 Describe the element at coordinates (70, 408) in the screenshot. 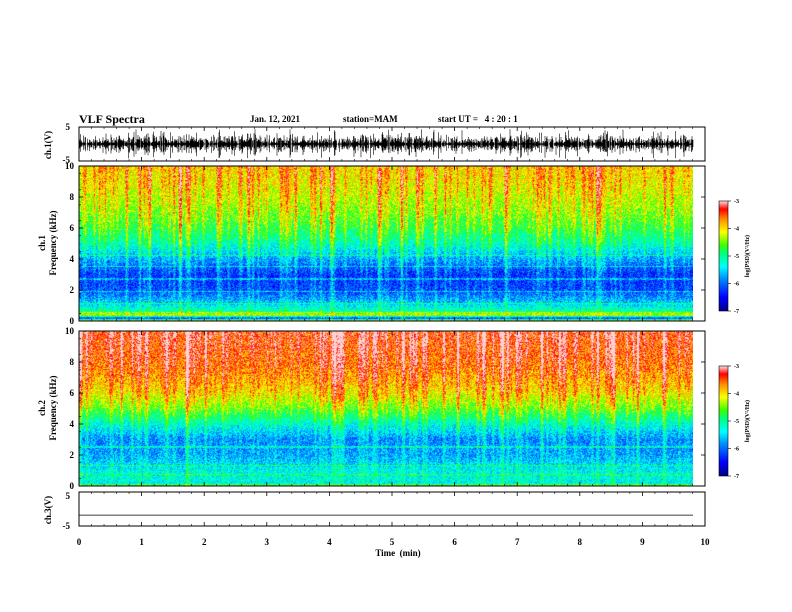

I see `ch2-spectrogram-ytick-labels: 0 2 4 6 8 10` at that location.